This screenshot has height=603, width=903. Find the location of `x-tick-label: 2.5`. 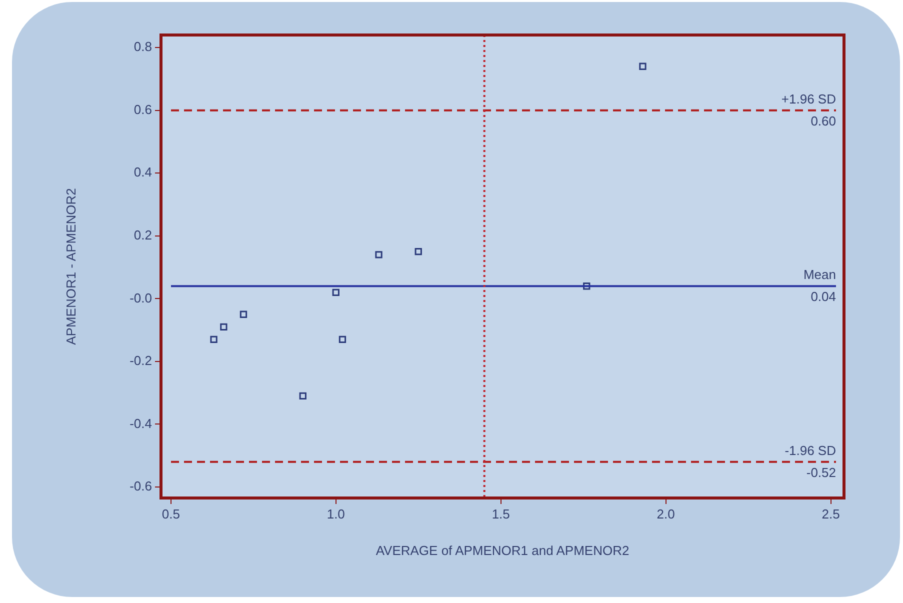

x-tick-label: 2.5 is located at coordinates (831, 514).